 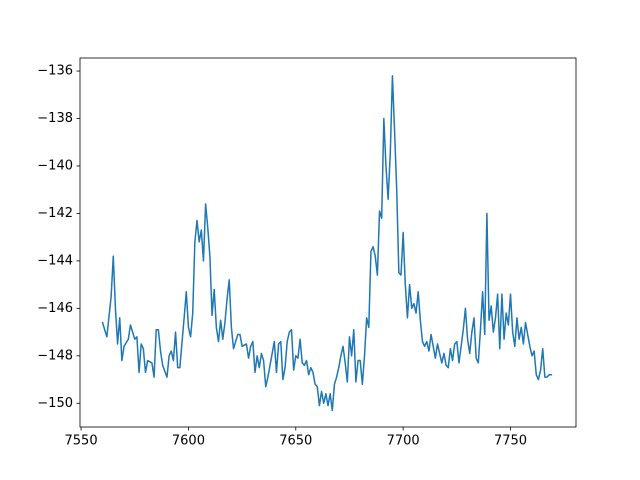 I want to click on y-tick-label: −148, so click(x=55, y=355).